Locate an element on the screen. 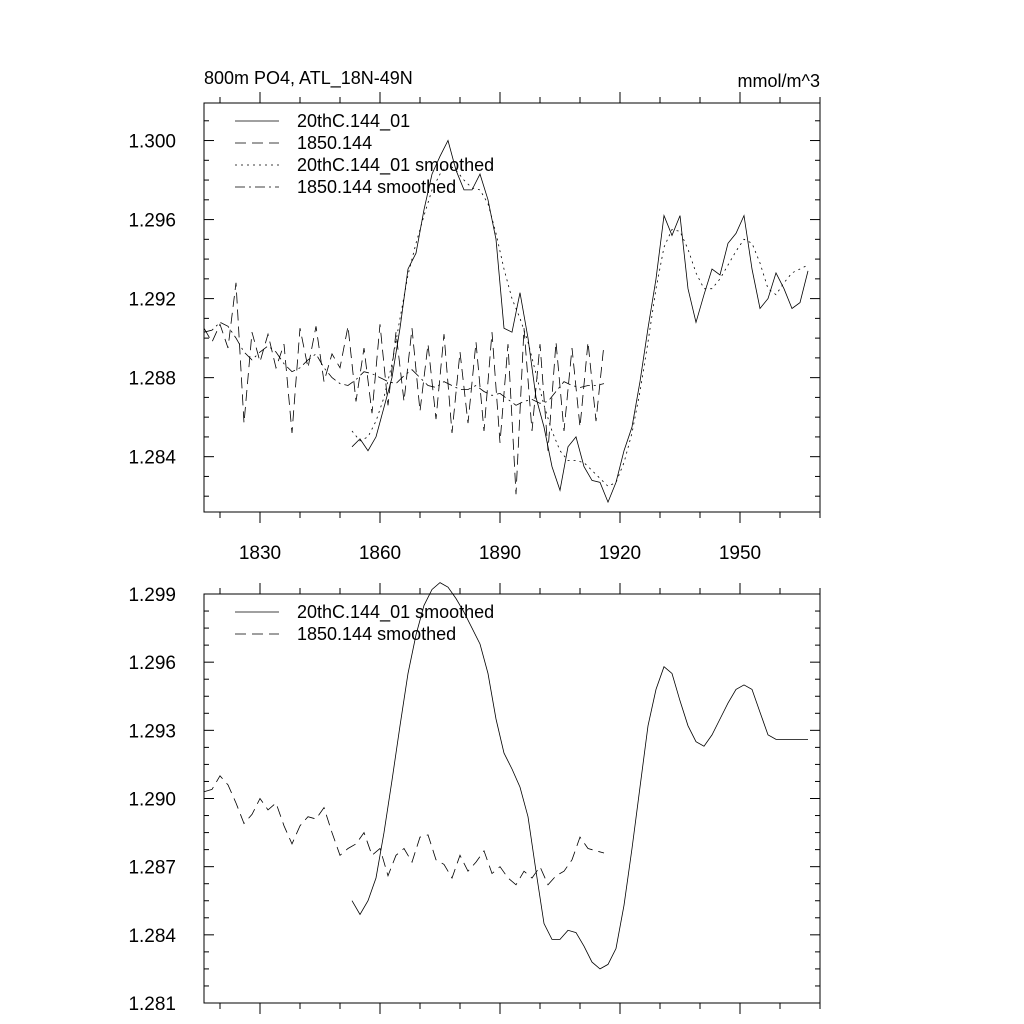 The image size is (1024, 1024). x-tick-label: 1920 is located at coordinates (620, 553).